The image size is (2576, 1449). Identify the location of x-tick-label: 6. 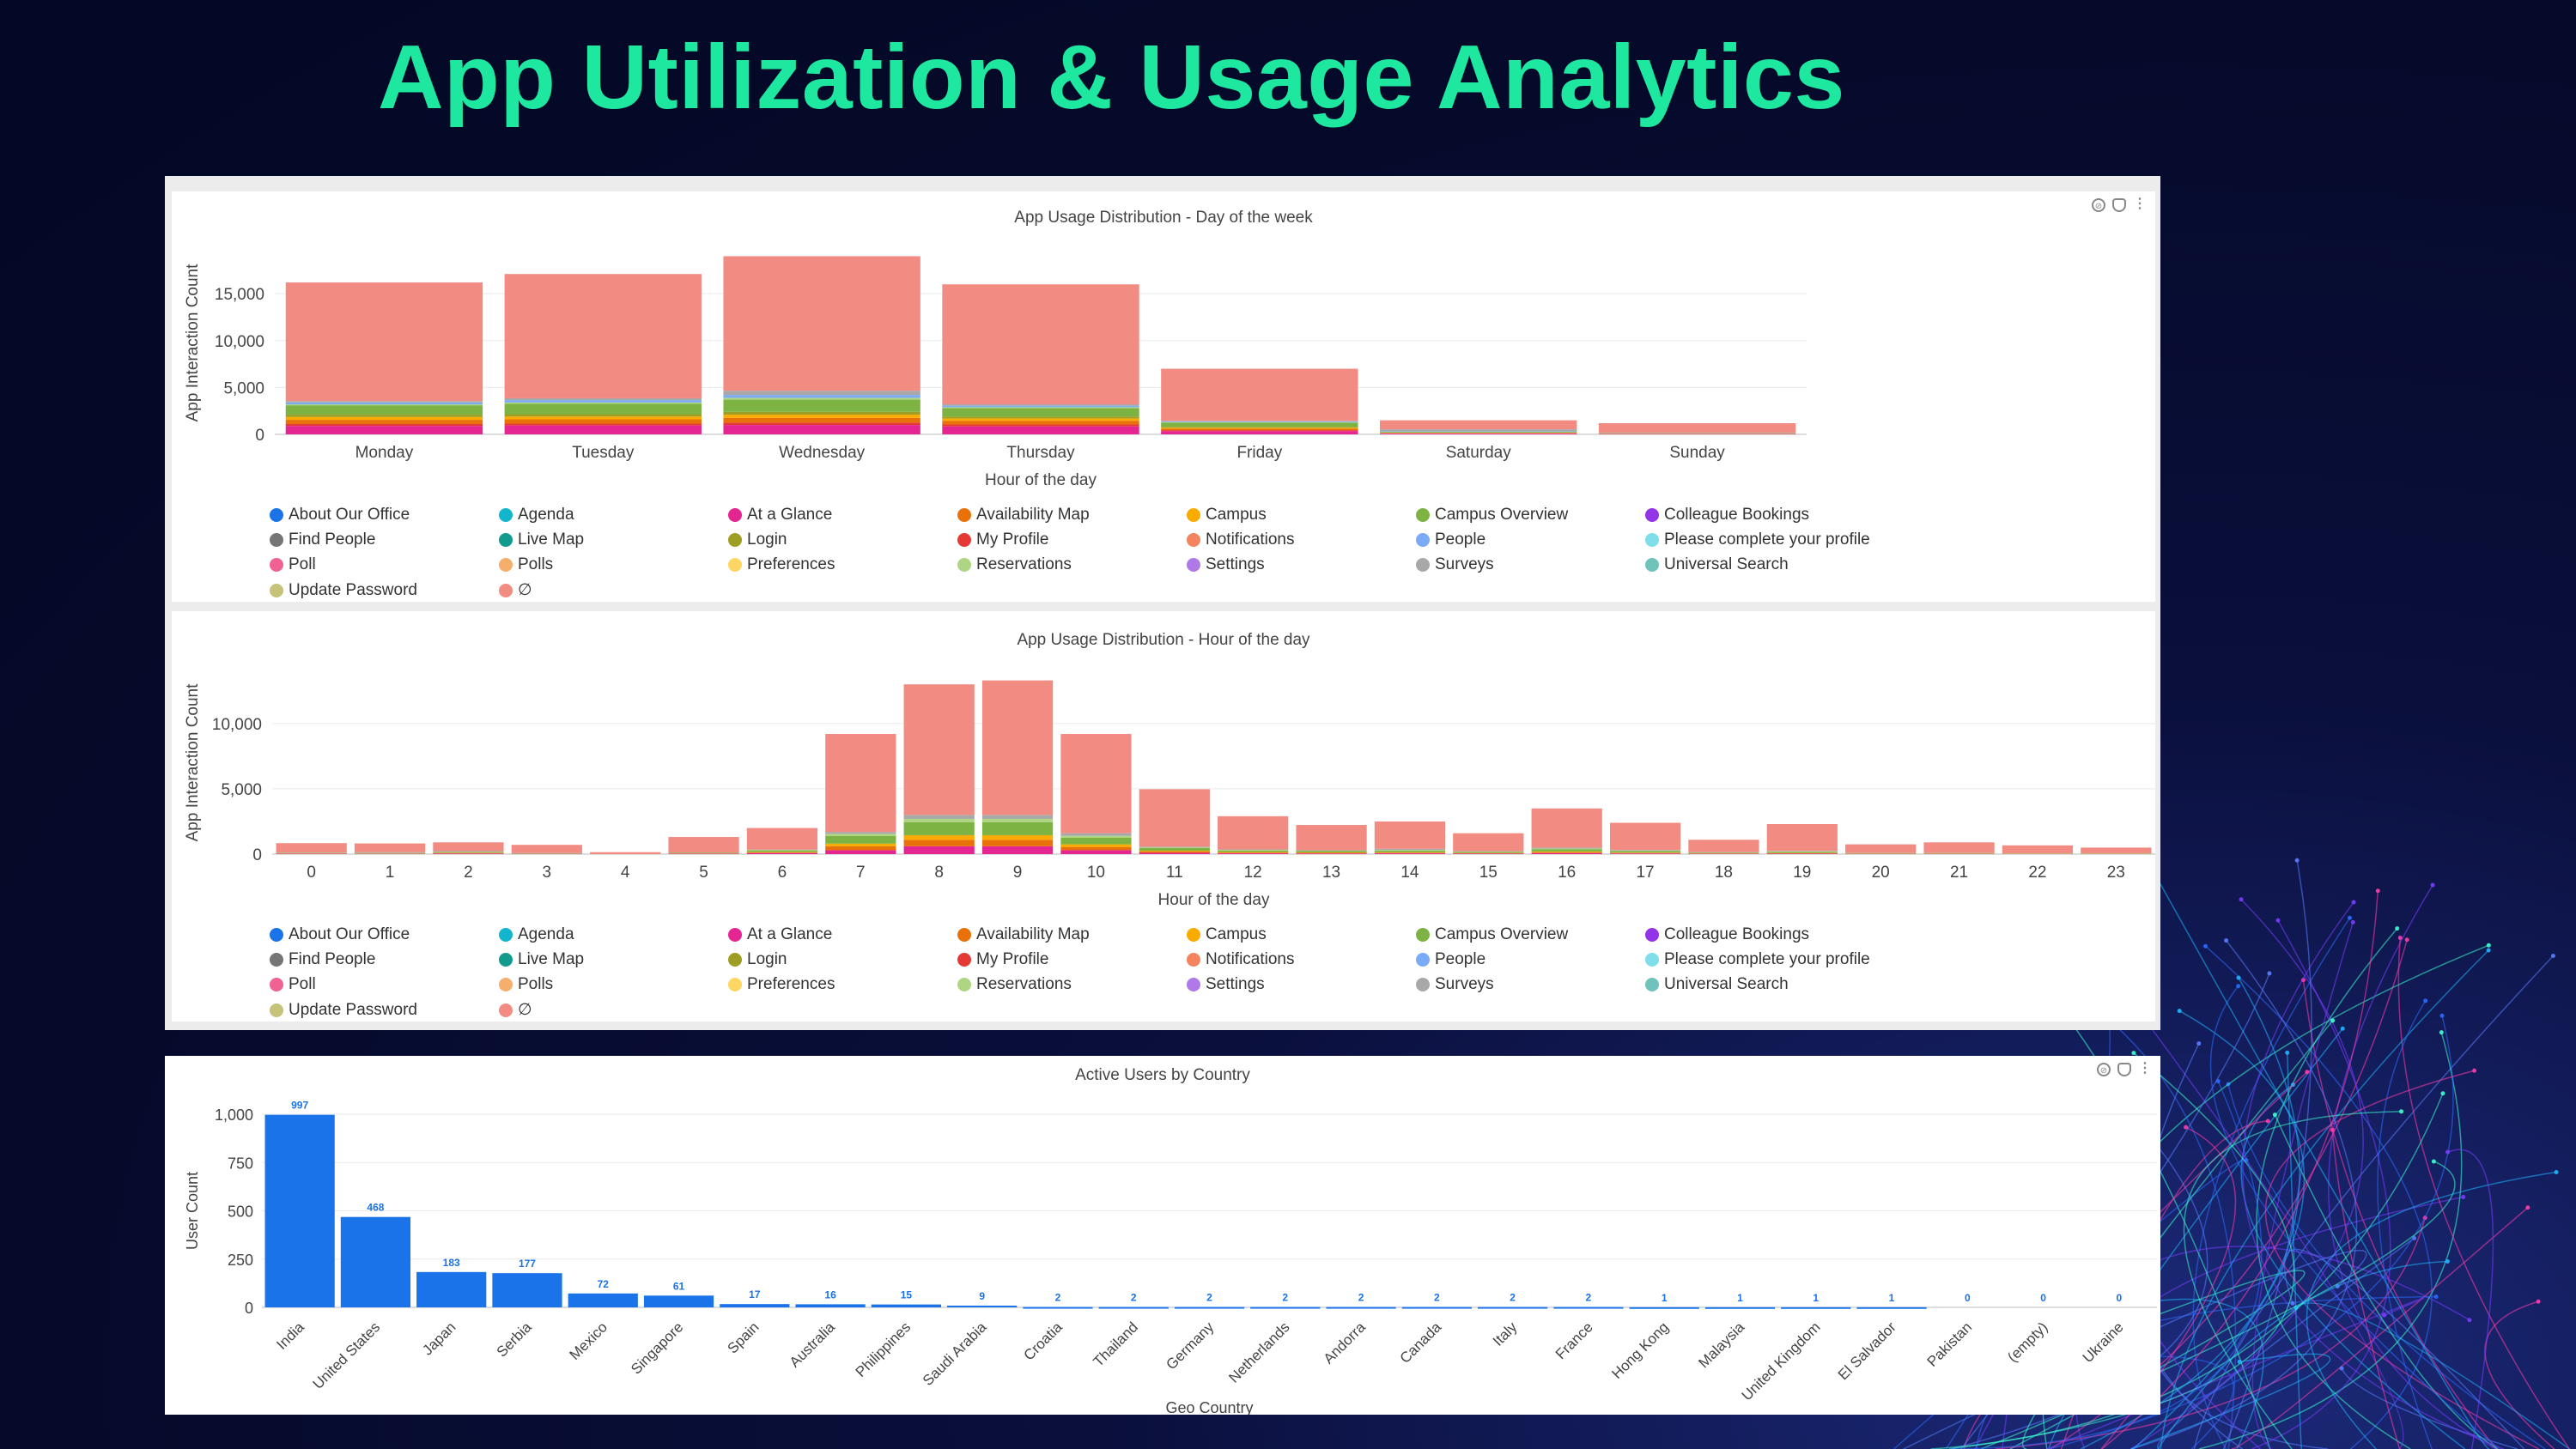
(782, 873).